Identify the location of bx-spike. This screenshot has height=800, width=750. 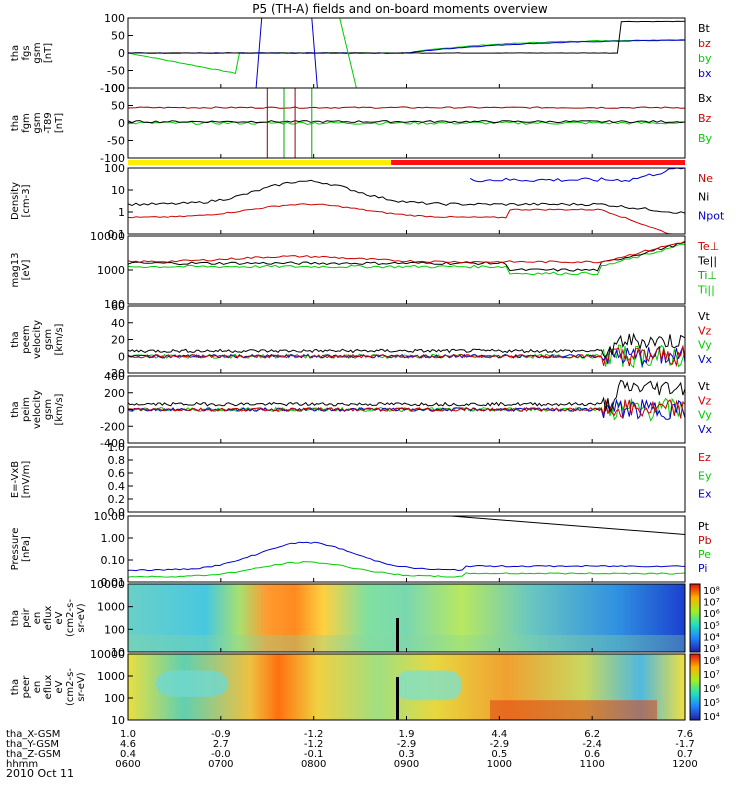
(286, 53).